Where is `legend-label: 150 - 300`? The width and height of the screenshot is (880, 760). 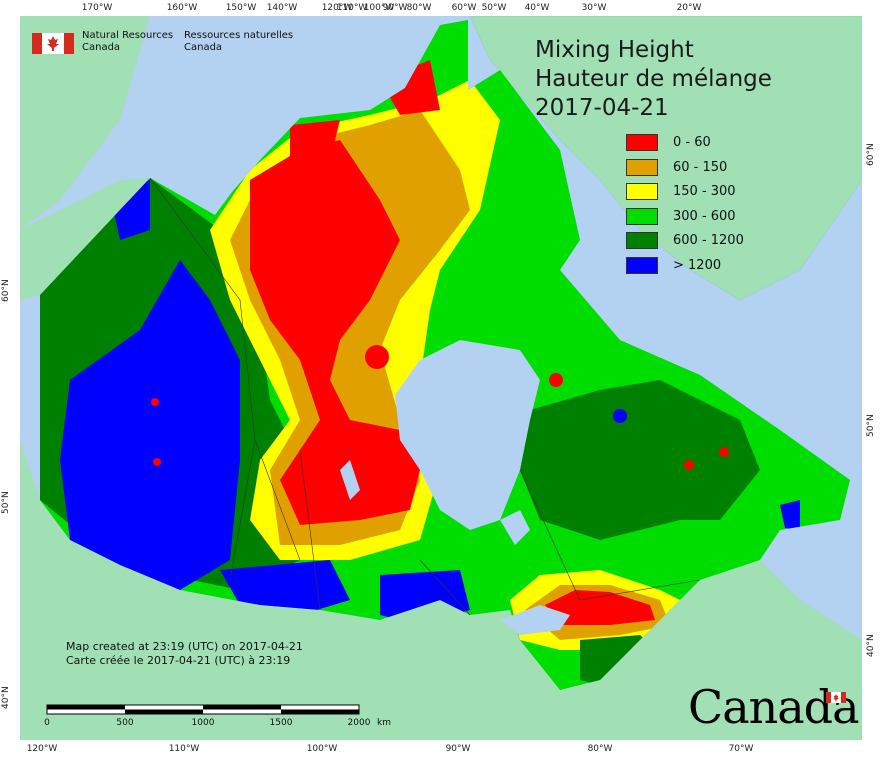 legend-label: 150 - 300 is located at coordinates (704, 191).